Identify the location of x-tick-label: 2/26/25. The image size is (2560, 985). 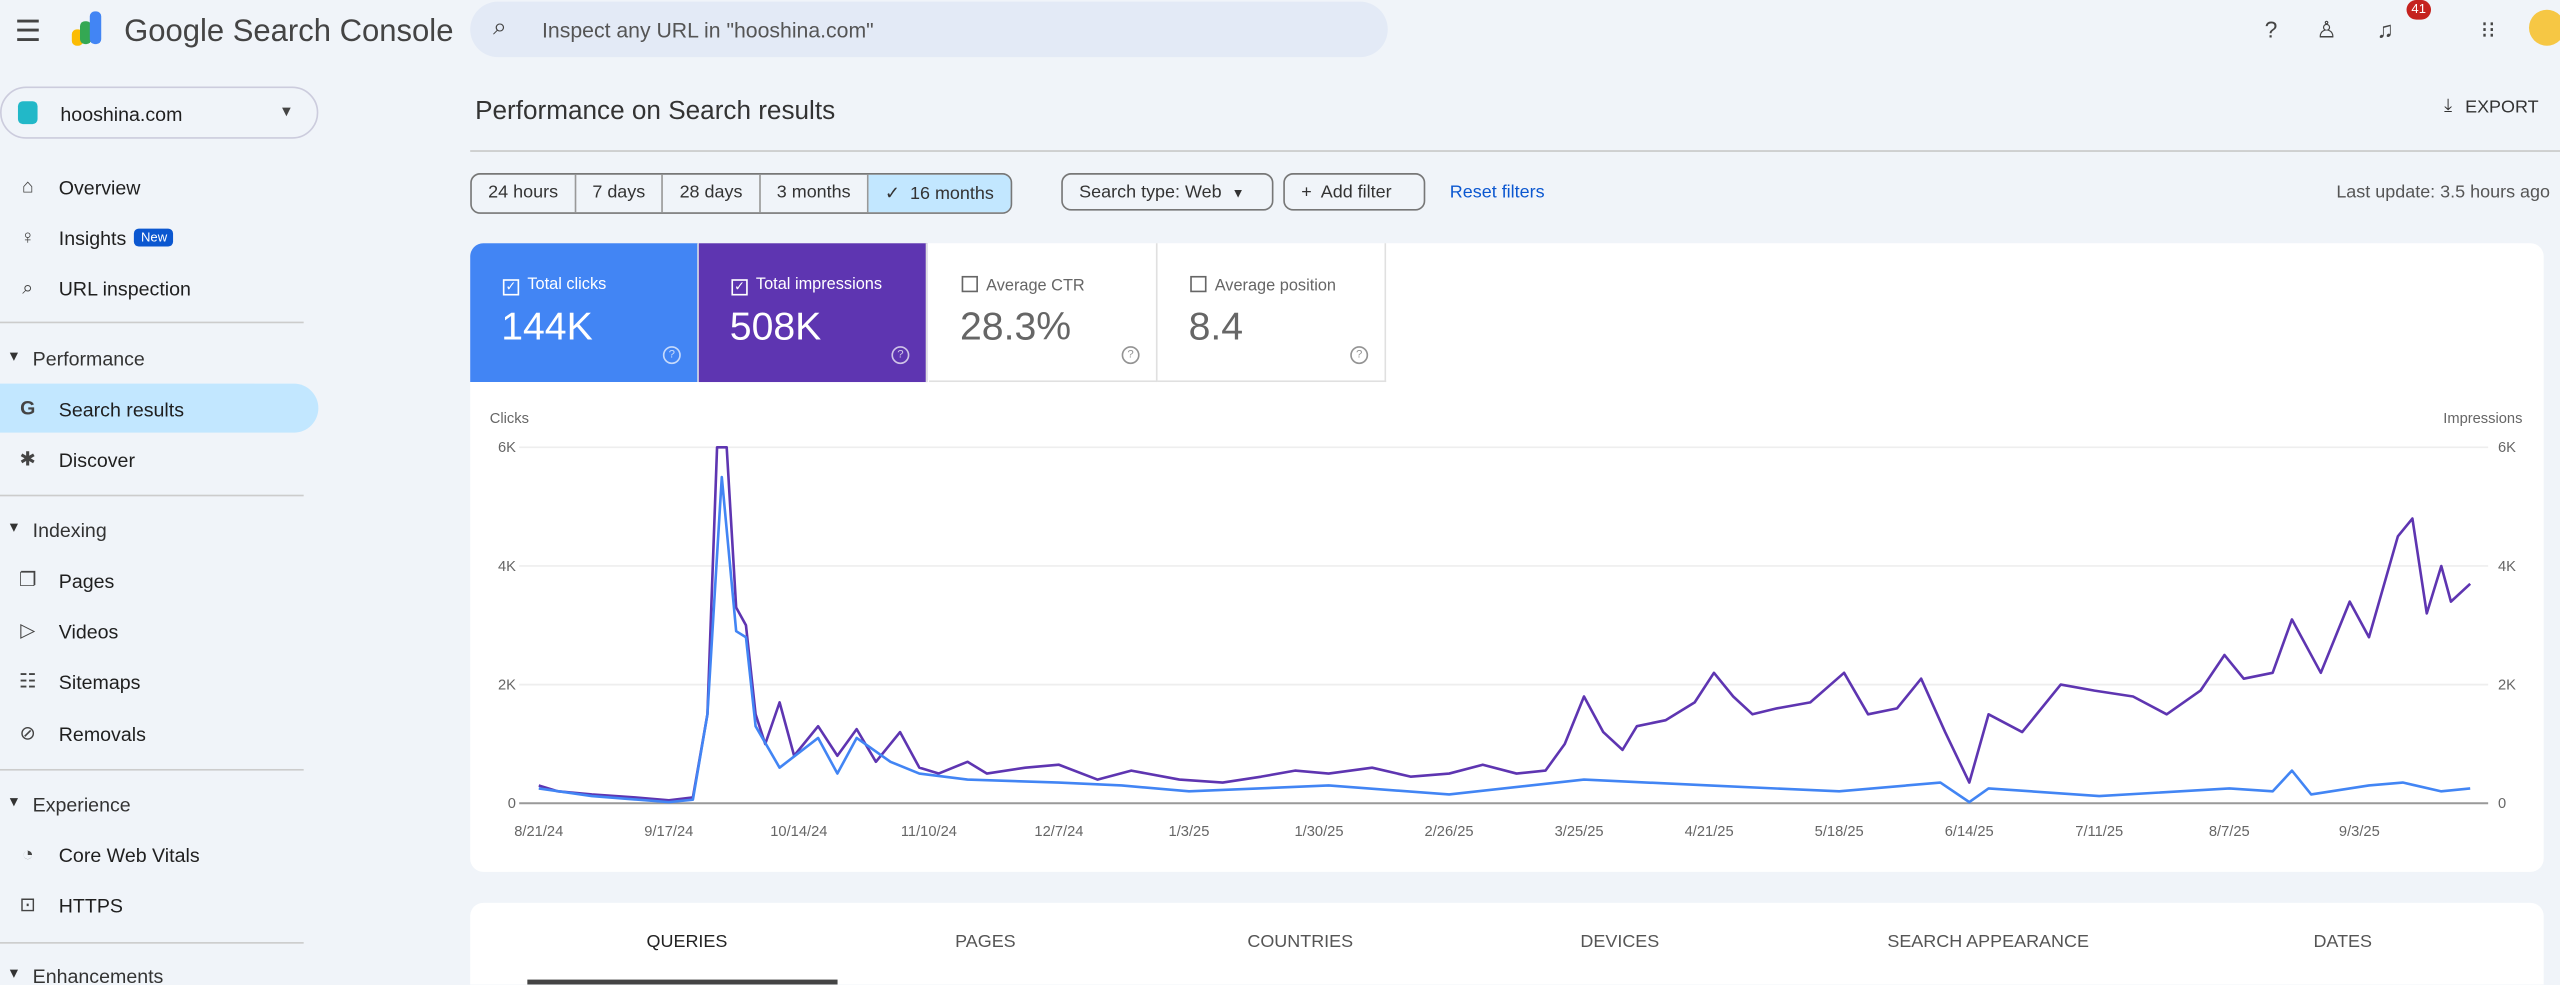
(1449, 832).